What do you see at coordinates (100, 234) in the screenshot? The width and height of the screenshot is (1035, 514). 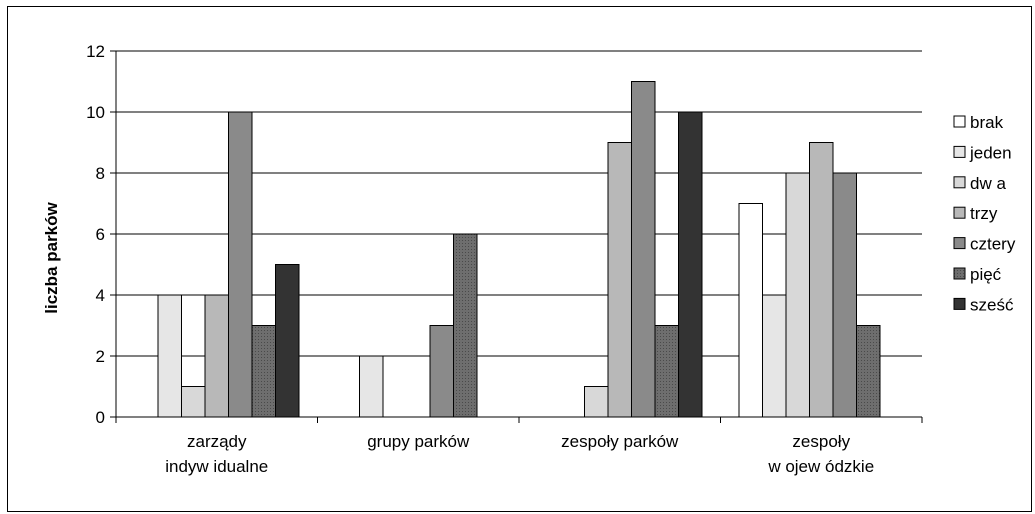 I see `y-tick-label: 6` at bounding box center [100, 234].